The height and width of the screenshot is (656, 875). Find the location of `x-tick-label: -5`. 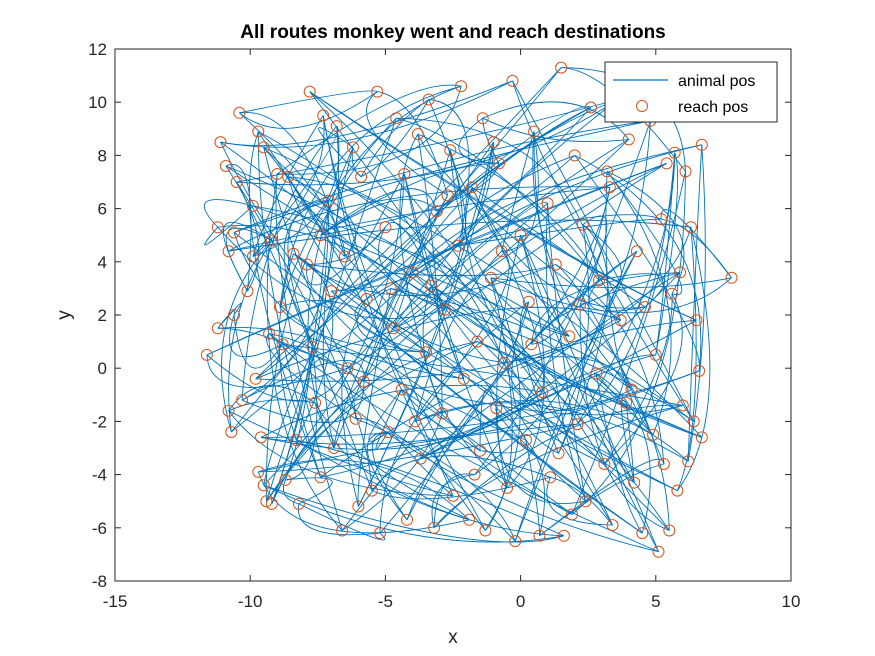

x-tick-label: -5 is located at coordinates (385, 601).